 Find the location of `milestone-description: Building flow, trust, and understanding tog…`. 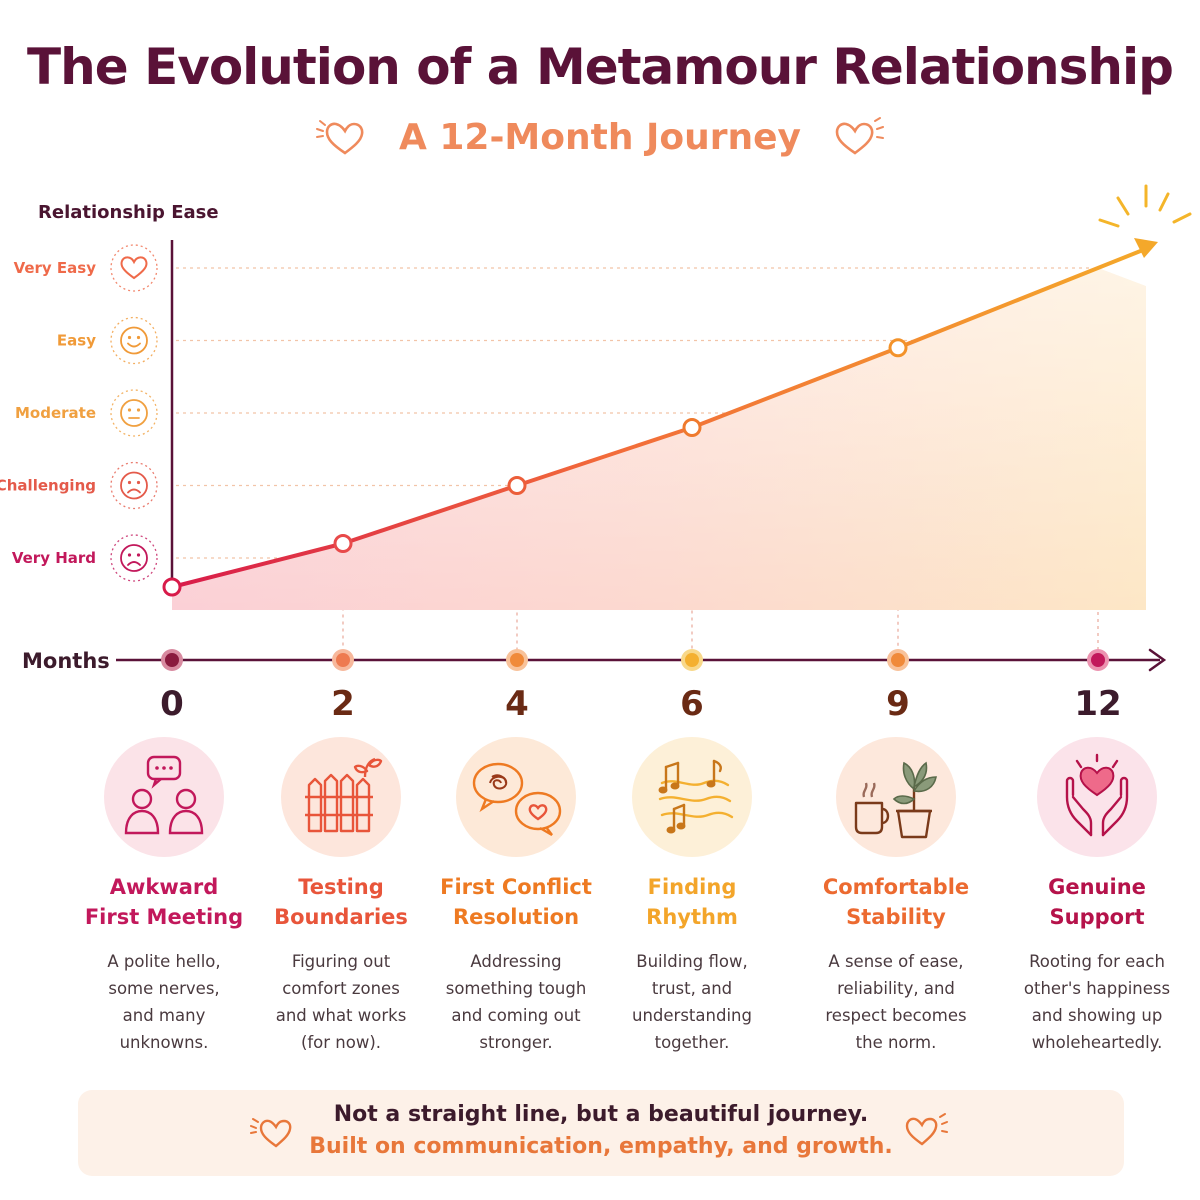

milestone-description: Building flow, trust, and understanding tog… is located at coordinates (692, 1002).